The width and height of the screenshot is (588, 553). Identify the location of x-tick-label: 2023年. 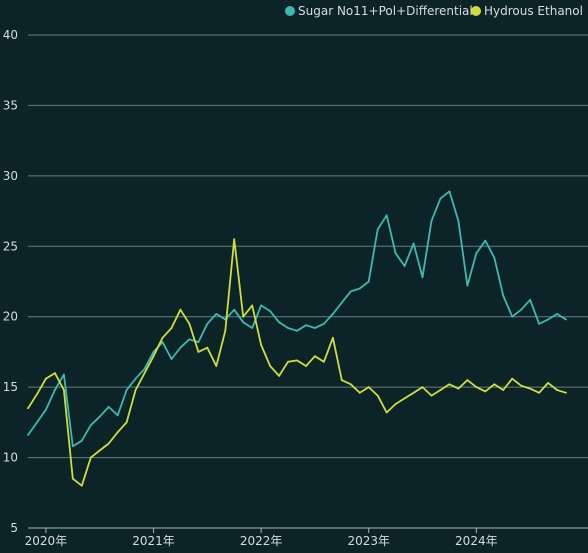
(368, 541).